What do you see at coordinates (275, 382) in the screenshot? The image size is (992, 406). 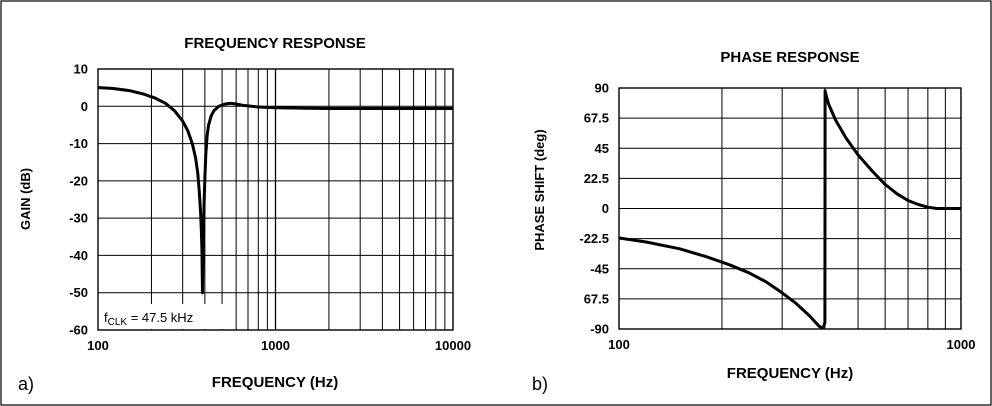 I see `chart-a-x-label: FREQUENCY (Hz)` at bounding box center [275, 382].